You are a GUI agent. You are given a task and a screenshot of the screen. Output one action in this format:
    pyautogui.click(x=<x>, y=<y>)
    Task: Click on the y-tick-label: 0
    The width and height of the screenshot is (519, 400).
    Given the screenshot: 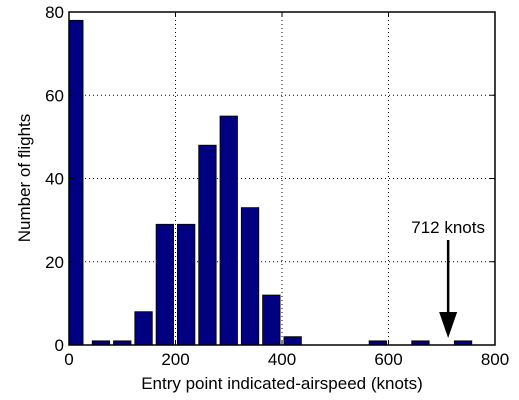 What is the action you would take?
    pyautogui.click(x=59, y=345)
    